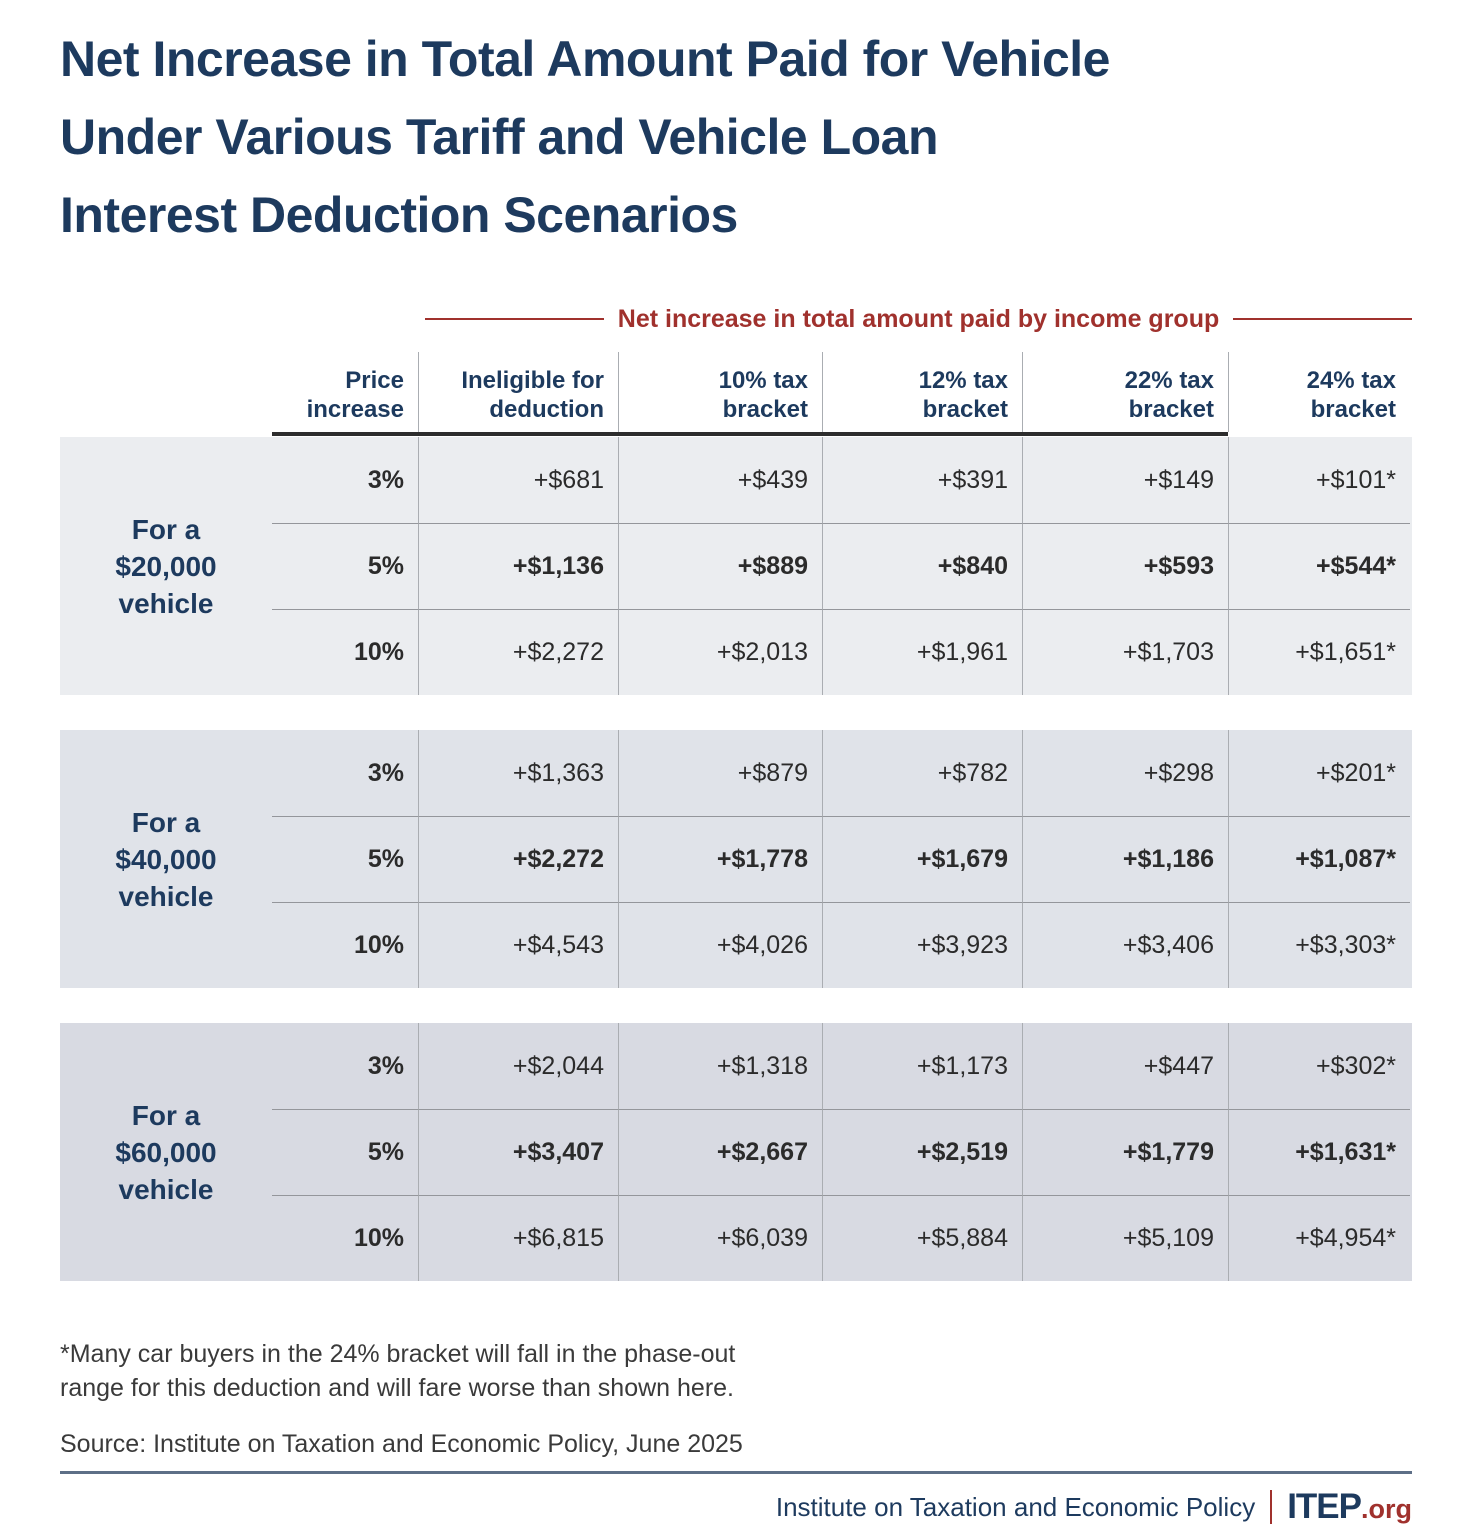 Image resolution: width=1472 pixels, height=1536 pixels. What do you see at coordinates (1125, 1066) in the screenshot?
I see `value-cell: +$447` at bounding box center [1125, 1066].